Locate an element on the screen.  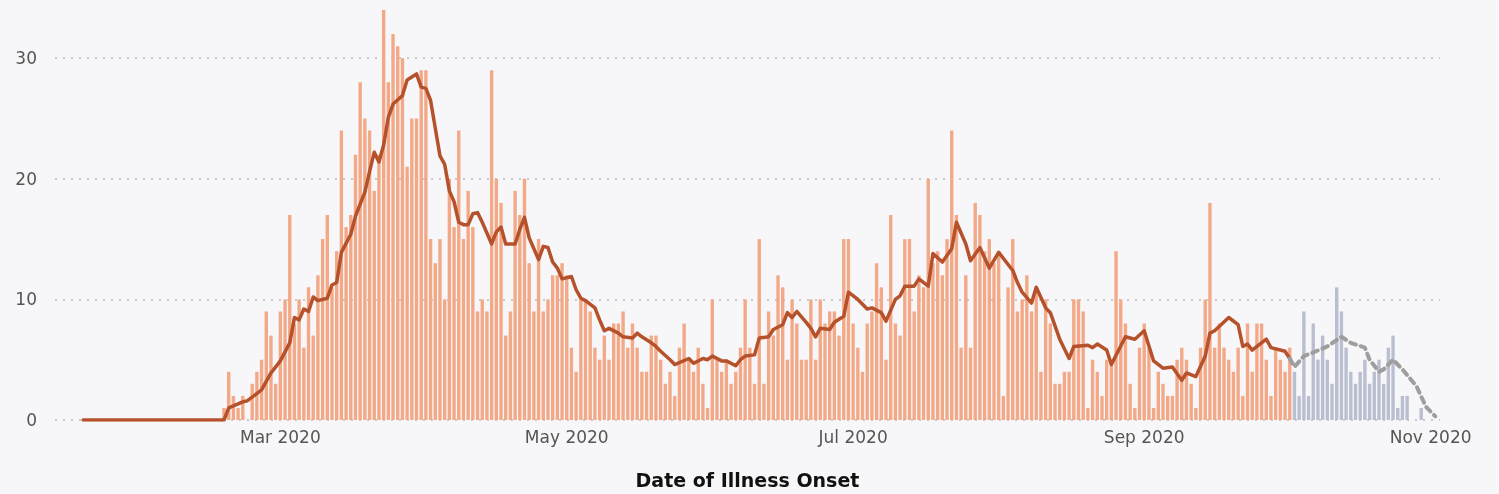
x-tick-label: Sep 2020 is located at coordinates (1144, 436).